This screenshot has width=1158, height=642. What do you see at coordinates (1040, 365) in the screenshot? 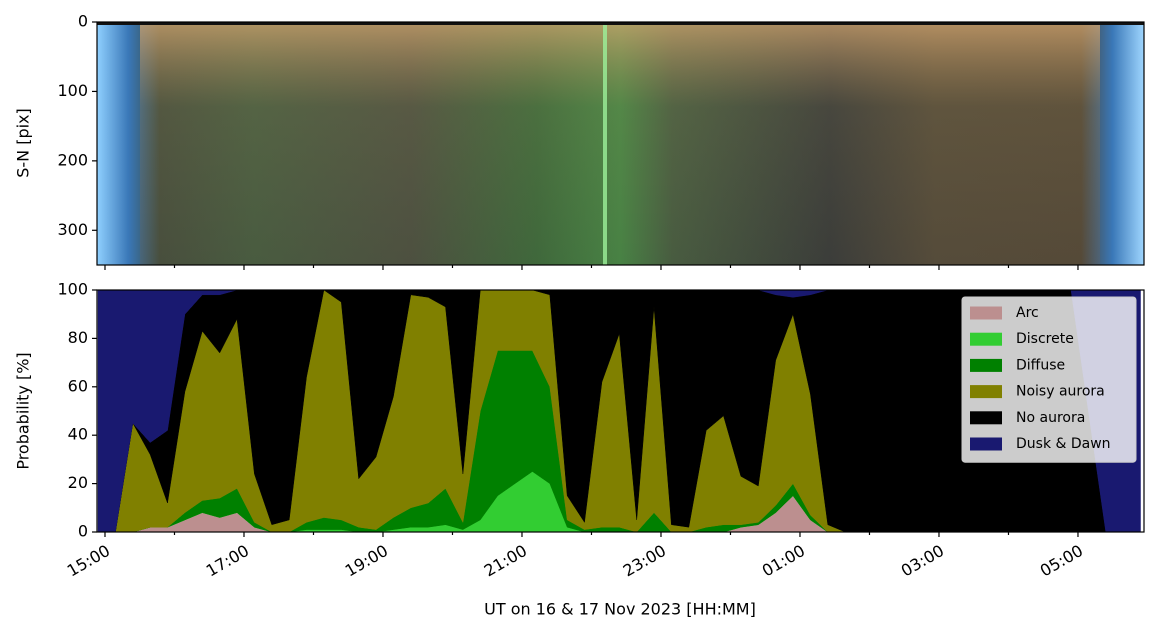
I see `legend-label: Diffuse` at bounding box center [1040, 365].